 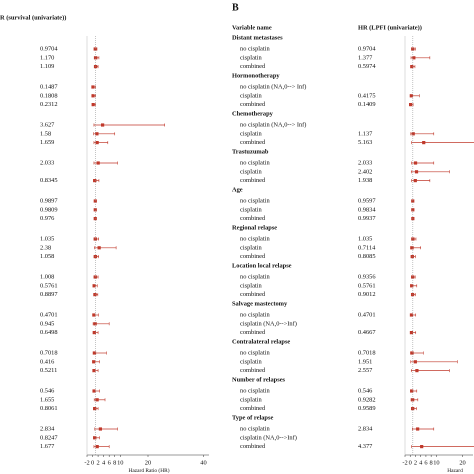 I want to click on value-label: 0.9809, so click(x=49, y=209).